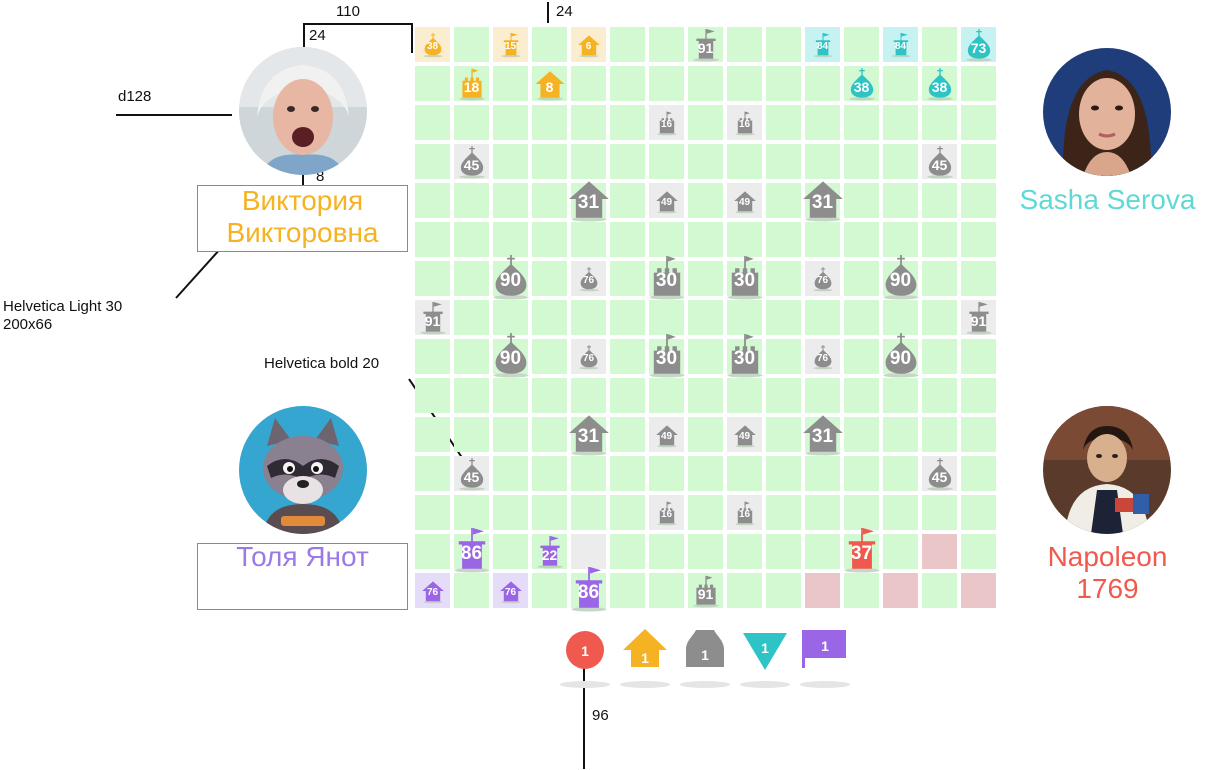 This screenshot has width=1217, height=770. I want to click on legend-item-circle: 1, so click(585, 658).